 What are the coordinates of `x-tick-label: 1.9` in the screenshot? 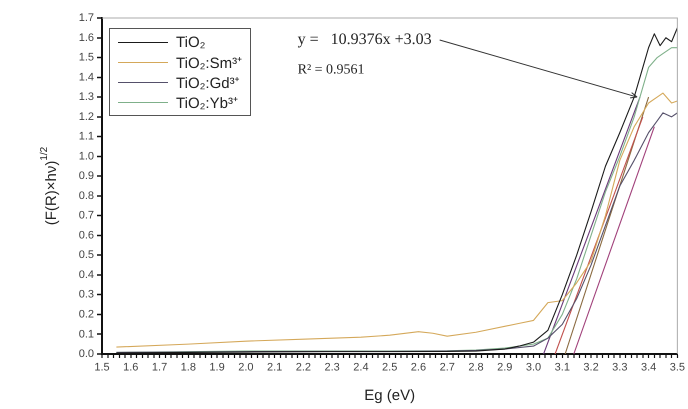 It's located at (217, 368).